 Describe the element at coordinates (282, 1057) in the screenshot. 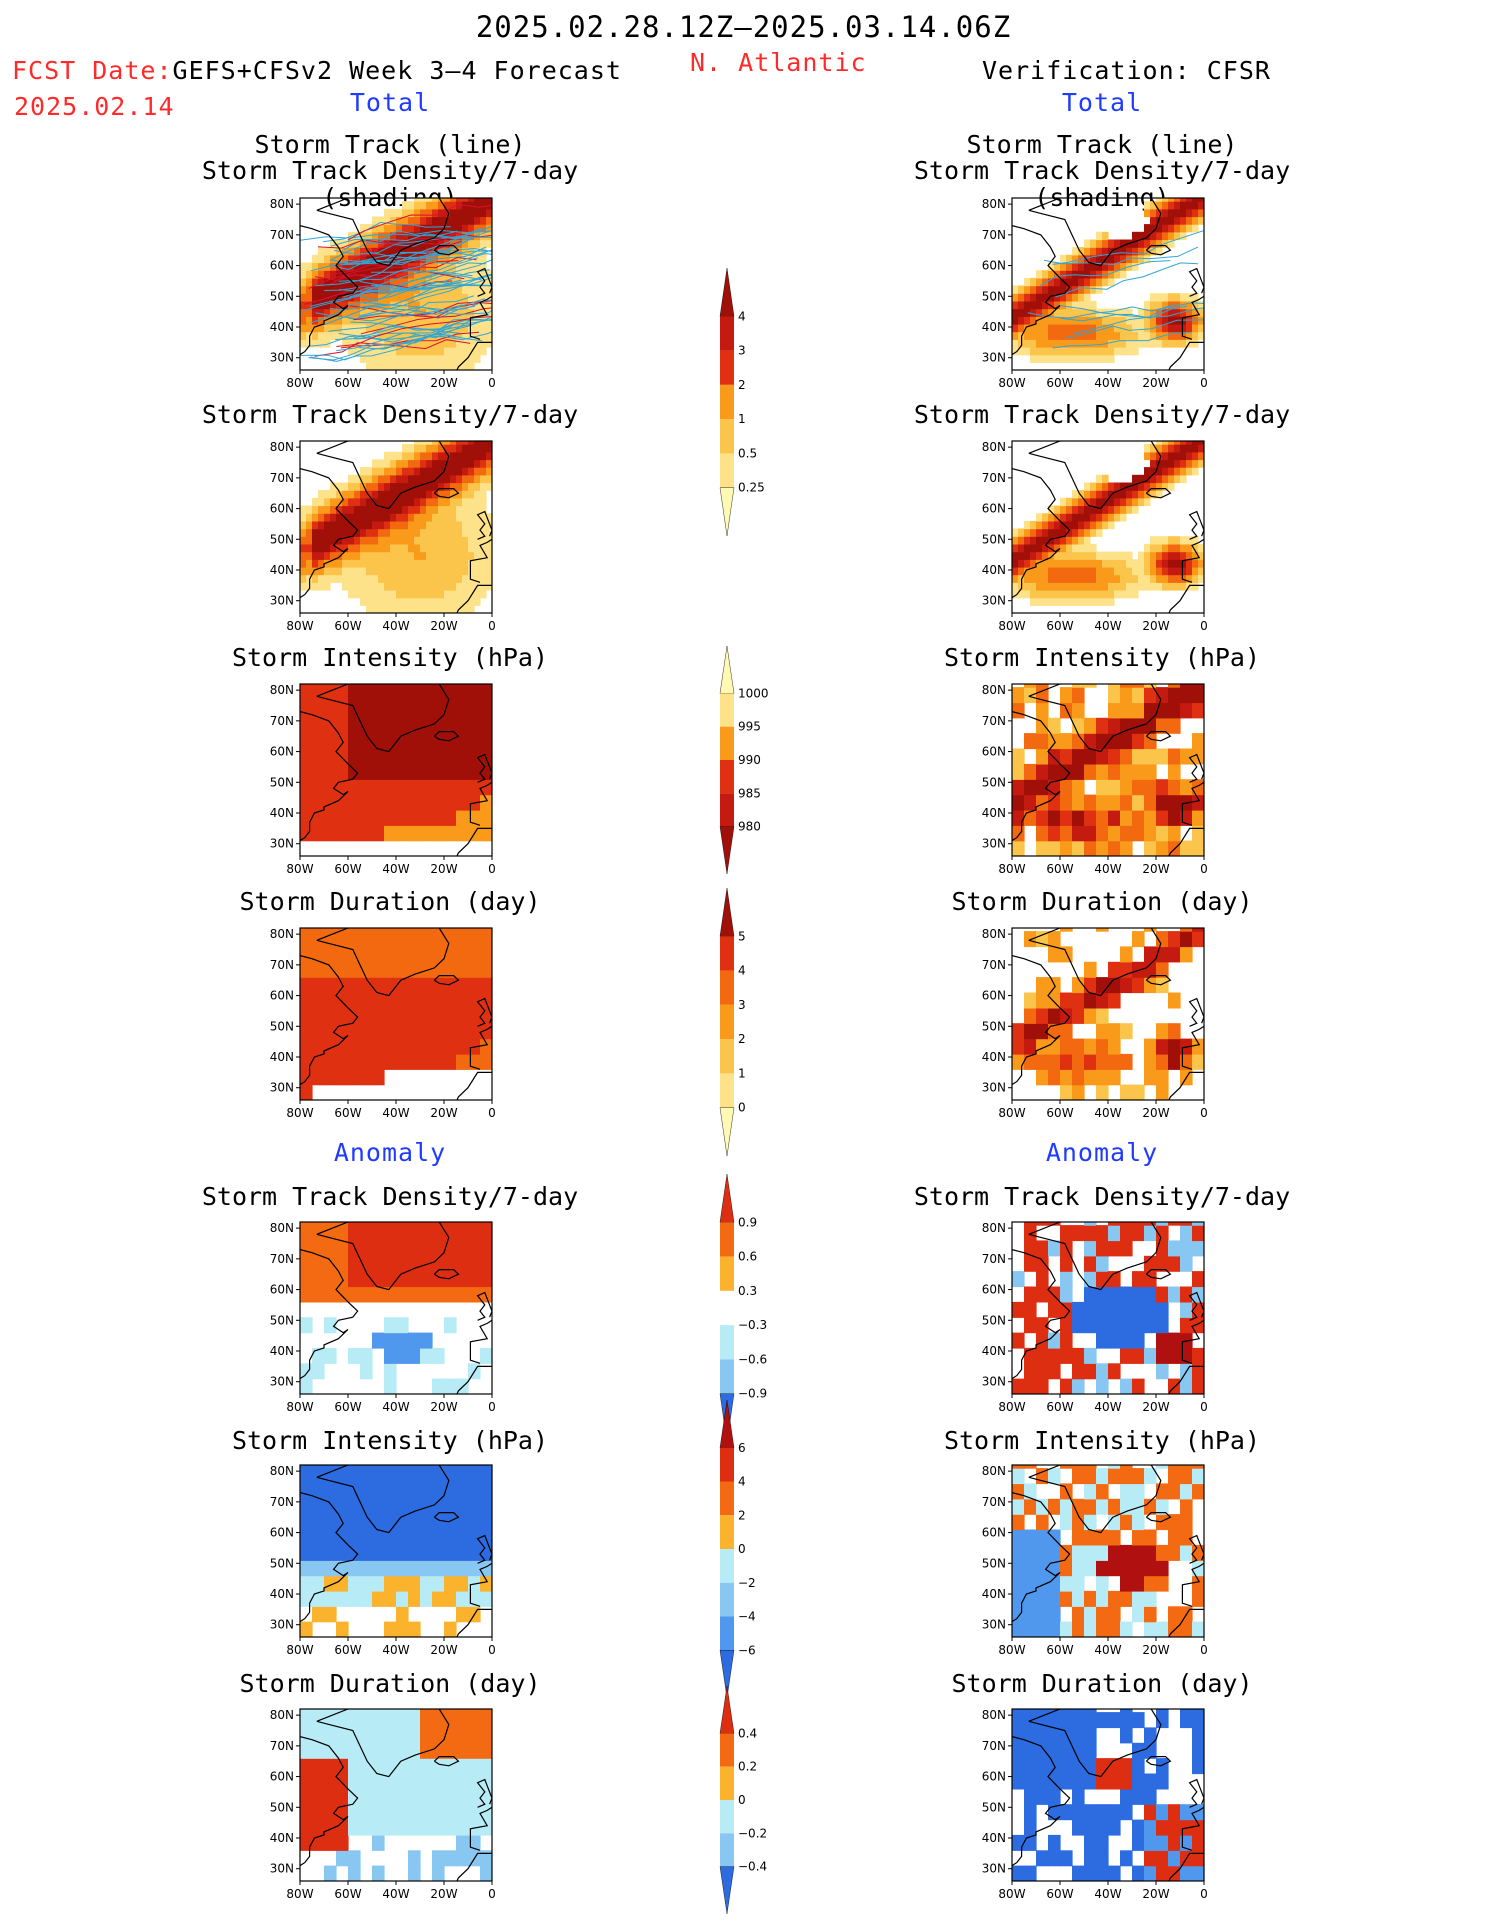

I see `lat-tick-label: 40N` at that location.